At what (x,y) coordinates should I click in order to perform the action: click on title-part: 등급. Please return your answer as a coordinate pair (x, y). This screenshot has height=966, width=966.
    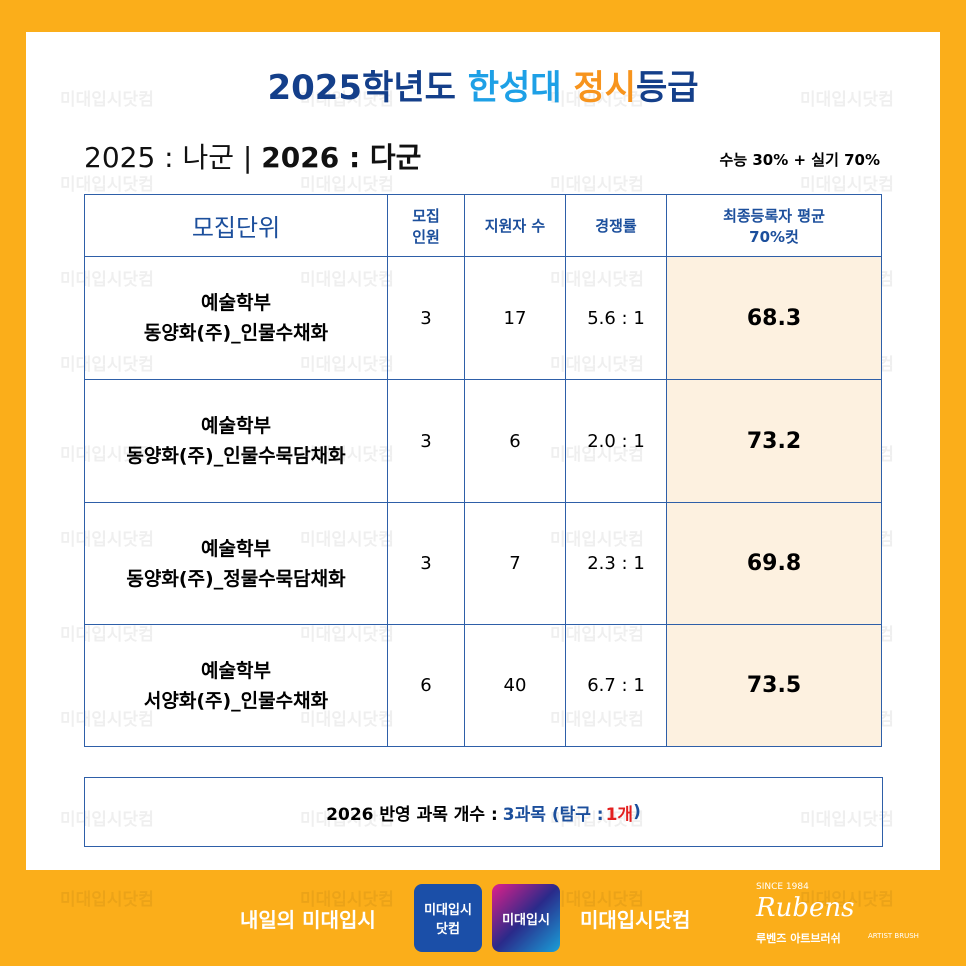
    Looking at the image, I should click on (667, 88).